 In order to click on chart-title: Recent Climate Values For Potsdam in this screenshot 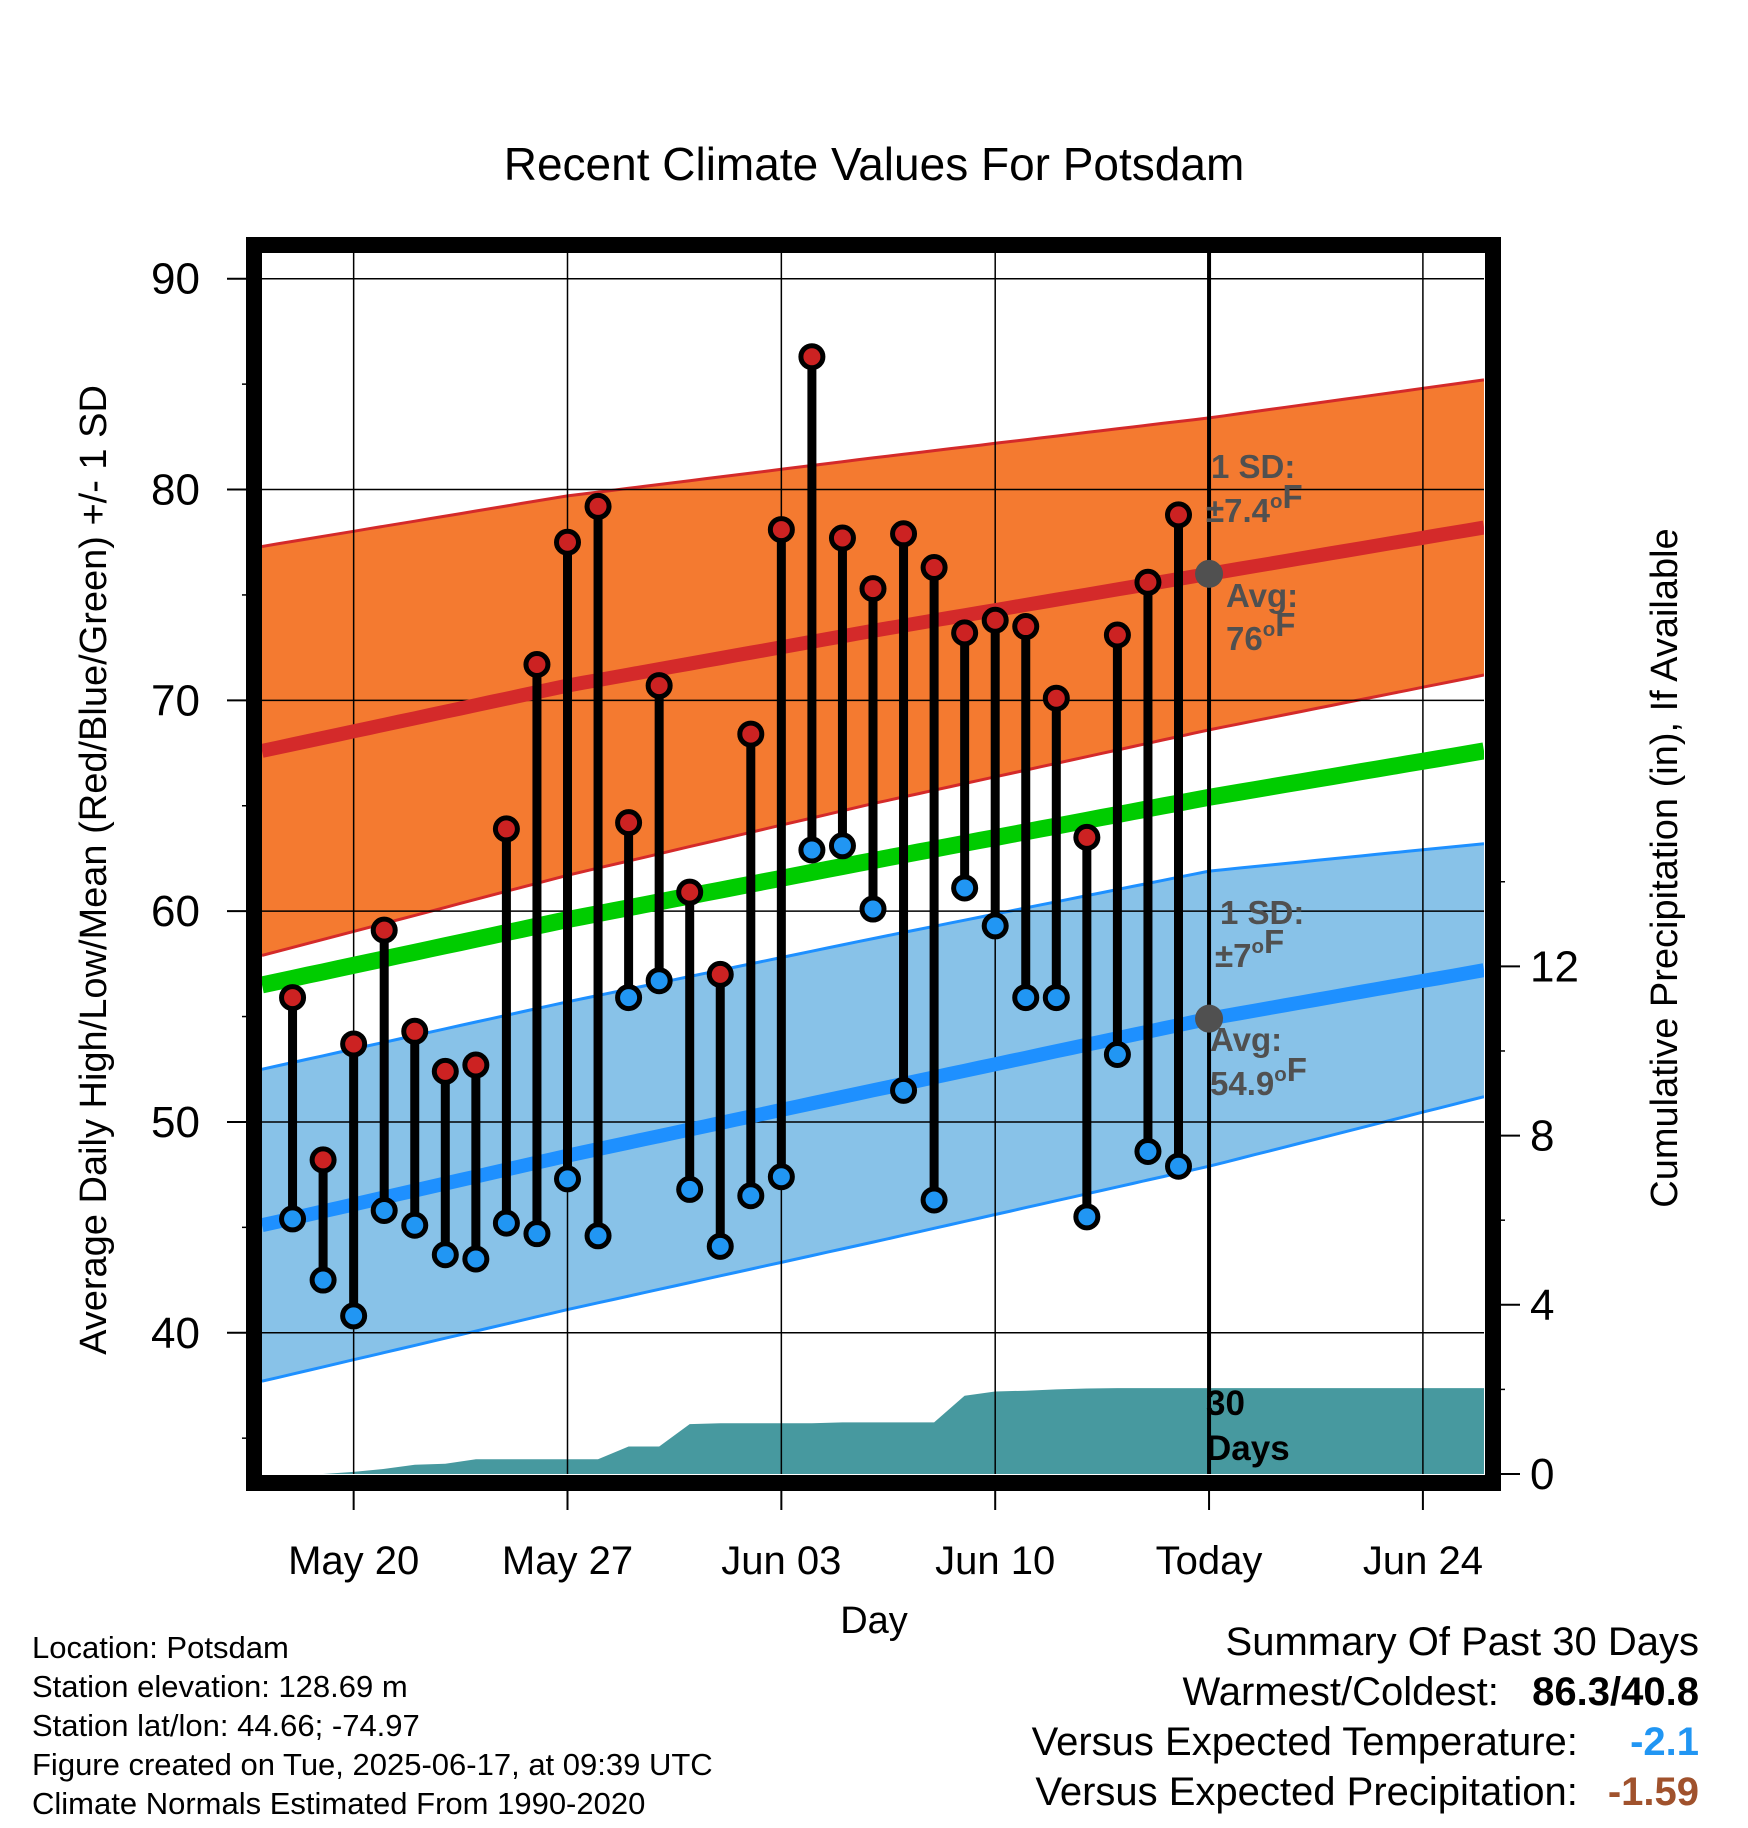, I will do `click(874, 164)`.